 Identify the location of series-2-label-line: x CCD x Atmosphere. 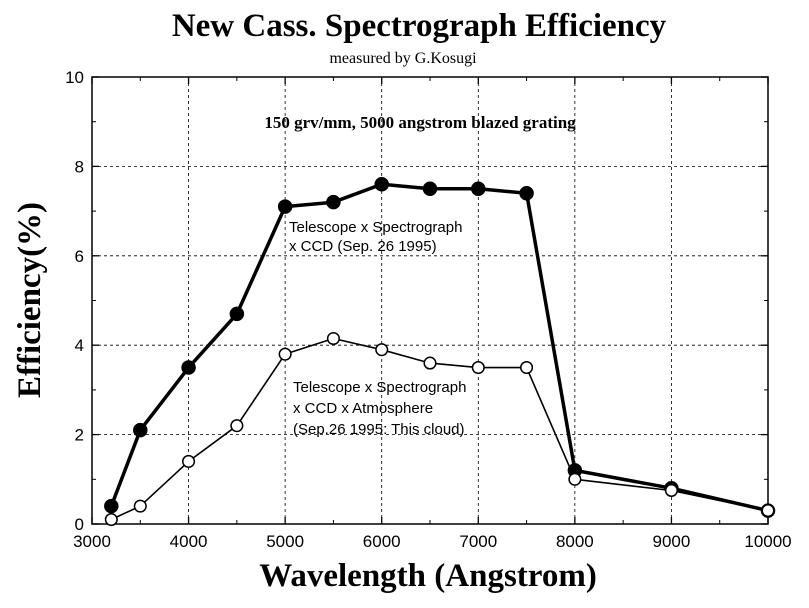
(363, 408).